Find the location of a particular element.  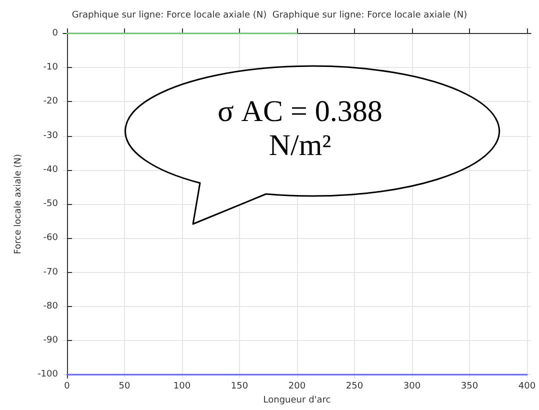

y-tick-label: -70 is located at coordinates (50, 272).